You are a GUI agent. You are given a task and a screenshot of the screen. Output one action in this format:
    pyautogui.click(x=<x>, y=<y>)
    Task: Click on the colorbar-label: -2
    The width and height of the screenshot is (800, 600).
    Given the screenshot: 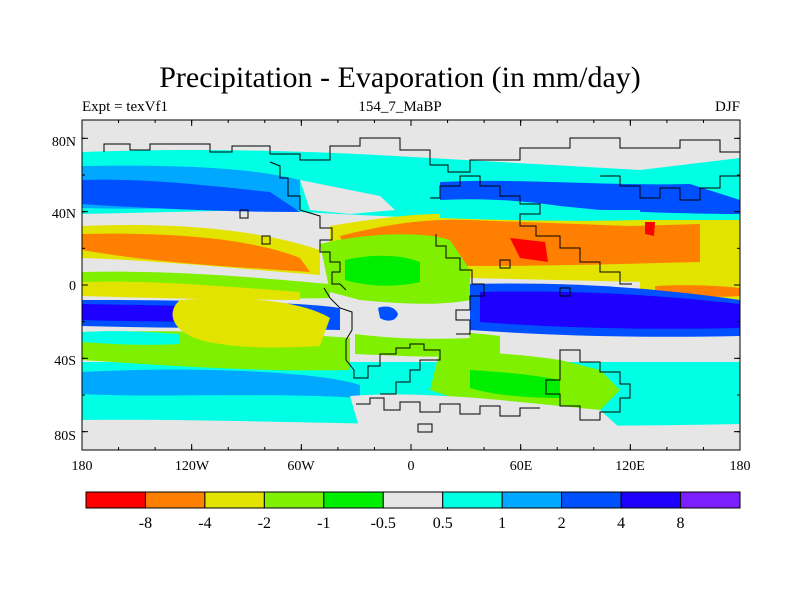 What is the action you would take?
    pyautogui.click(x=264, y=523)
    